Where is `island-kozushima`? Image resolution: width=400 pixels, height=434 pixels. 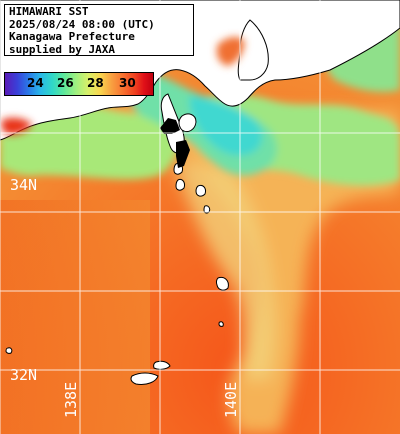 island-kozushima is located at coordinates (180, 185).